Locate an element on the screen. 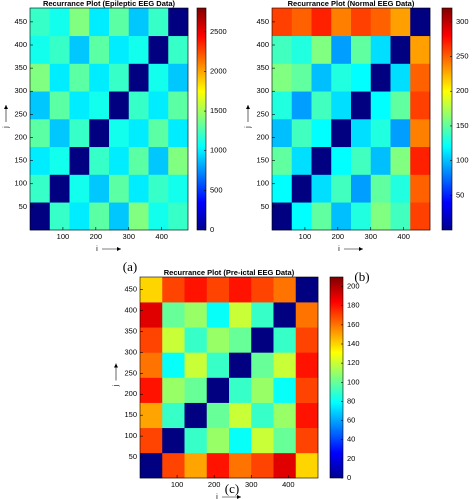 The height and width of the screenshot is (499, 474). colorbar-tick-label: 80 is located at coordinates (351, 400).